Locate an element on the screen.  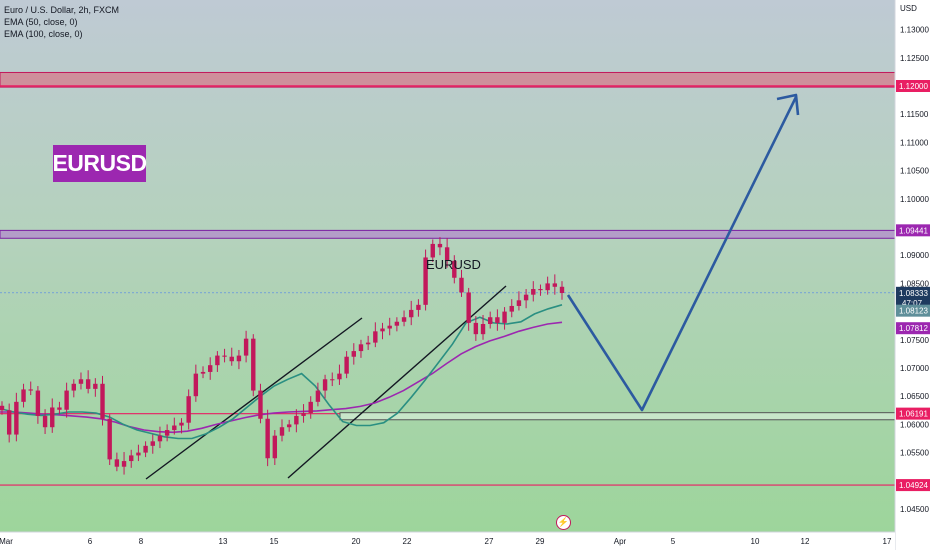
time-tick-label: 15 is located at coordinates (274, 541).